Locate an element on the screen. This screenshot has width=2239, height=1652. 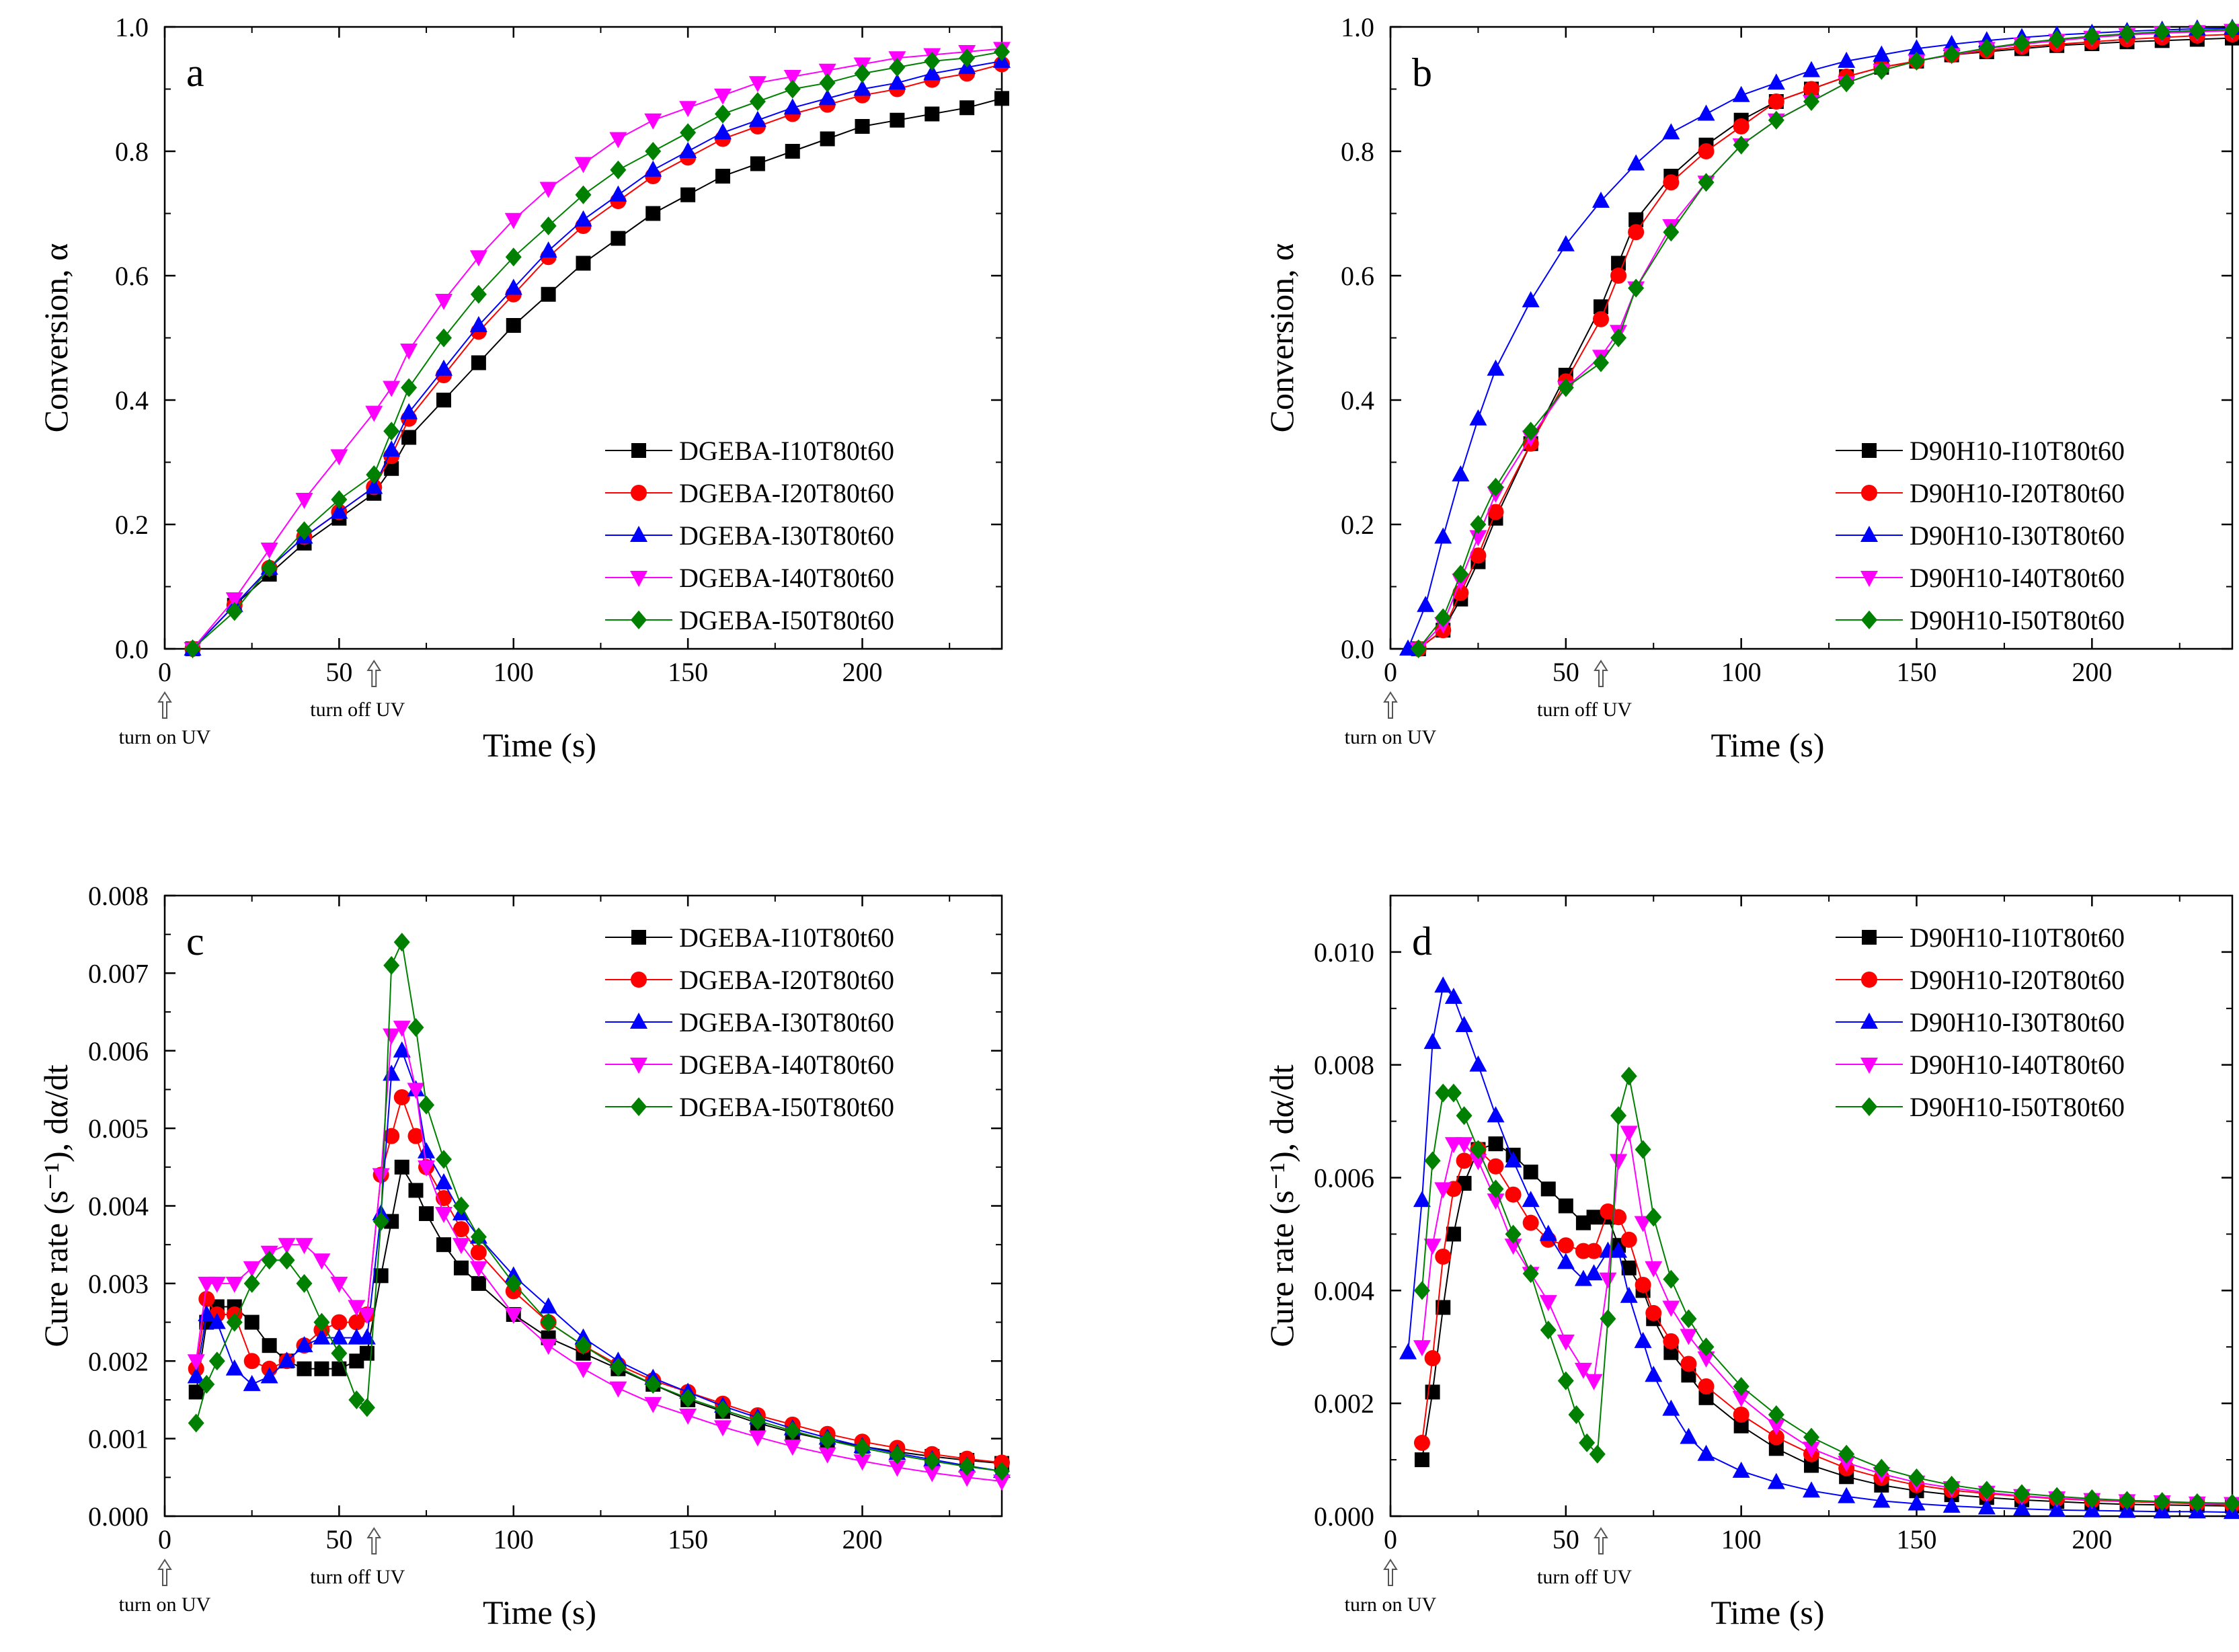
y-tick-label: 0.002 is located at coordinates (118, 1361).